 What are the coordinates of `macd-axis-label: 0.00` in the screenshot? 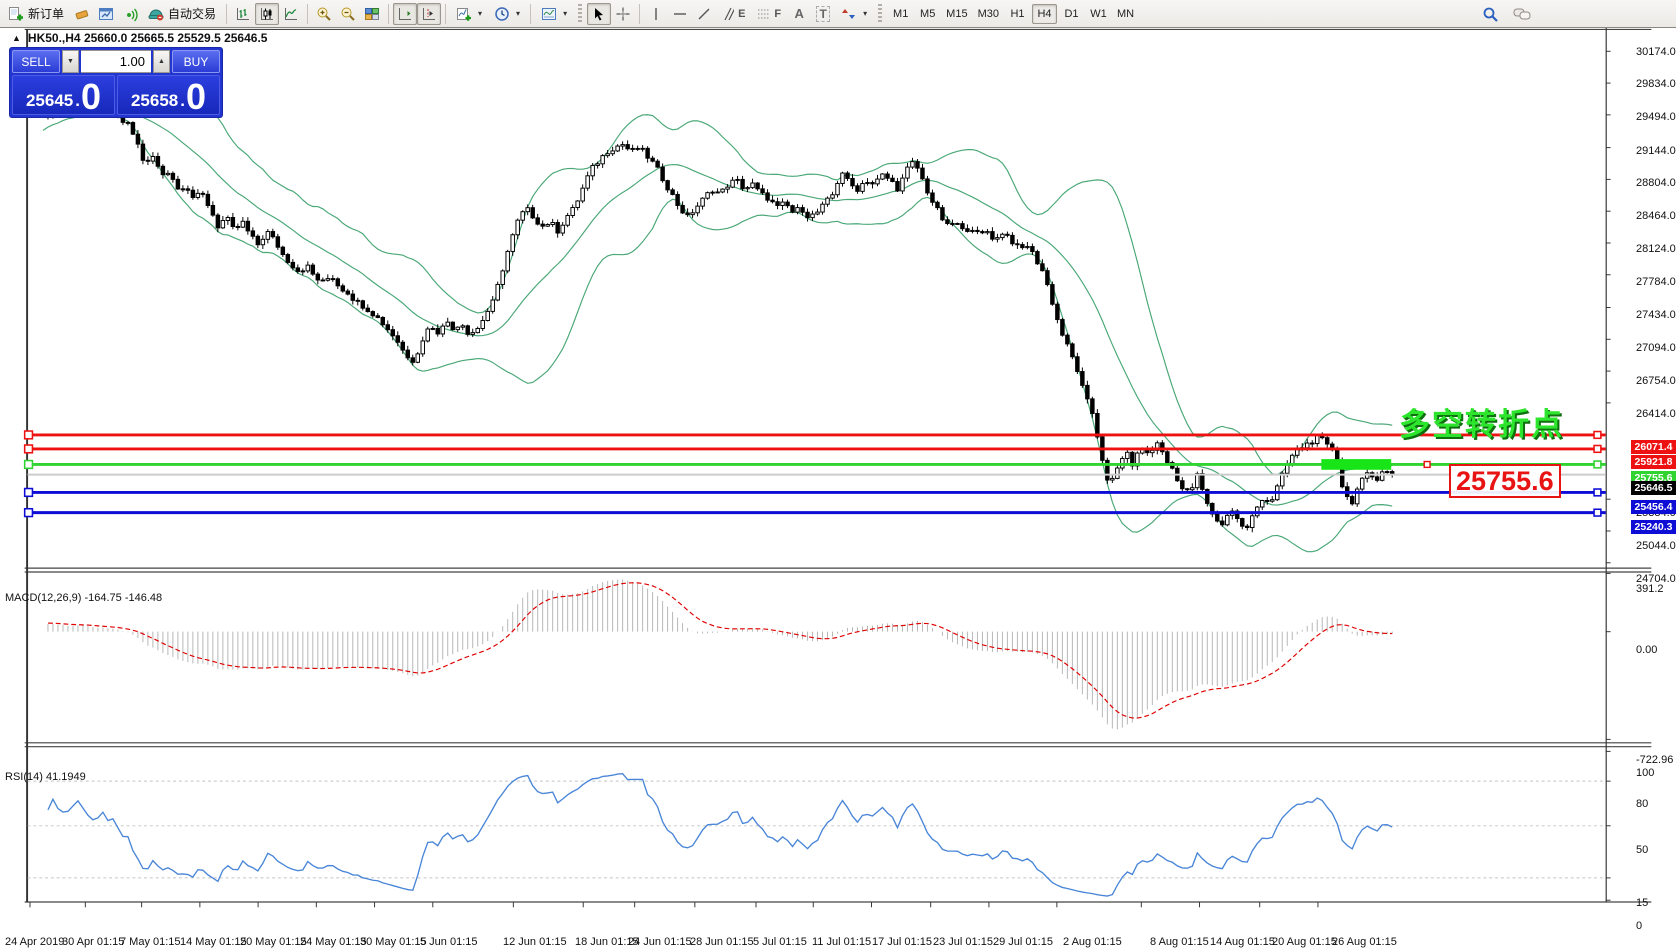 It's located at (1647, 649).